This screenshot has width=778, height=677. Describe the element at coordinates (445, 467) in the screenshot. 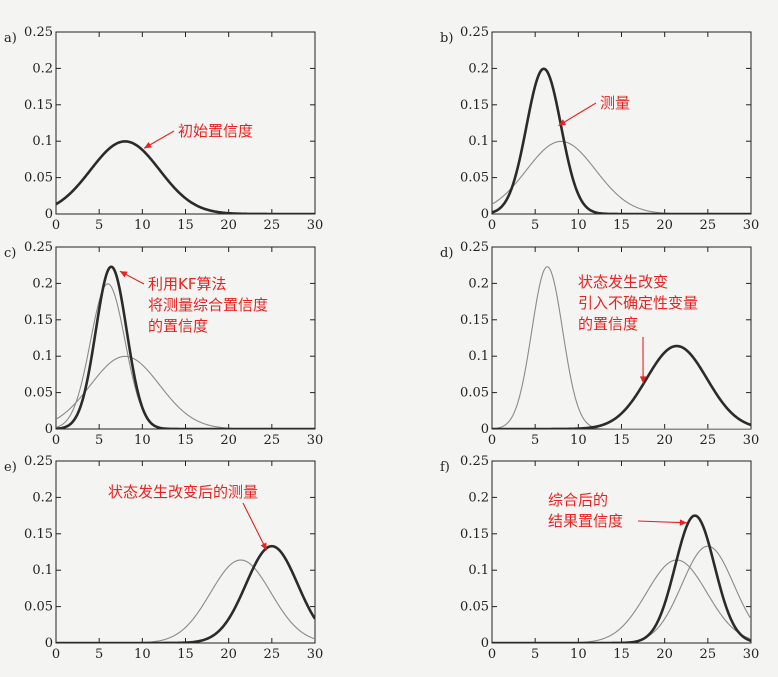

I see `panel-label: f)` at that location.